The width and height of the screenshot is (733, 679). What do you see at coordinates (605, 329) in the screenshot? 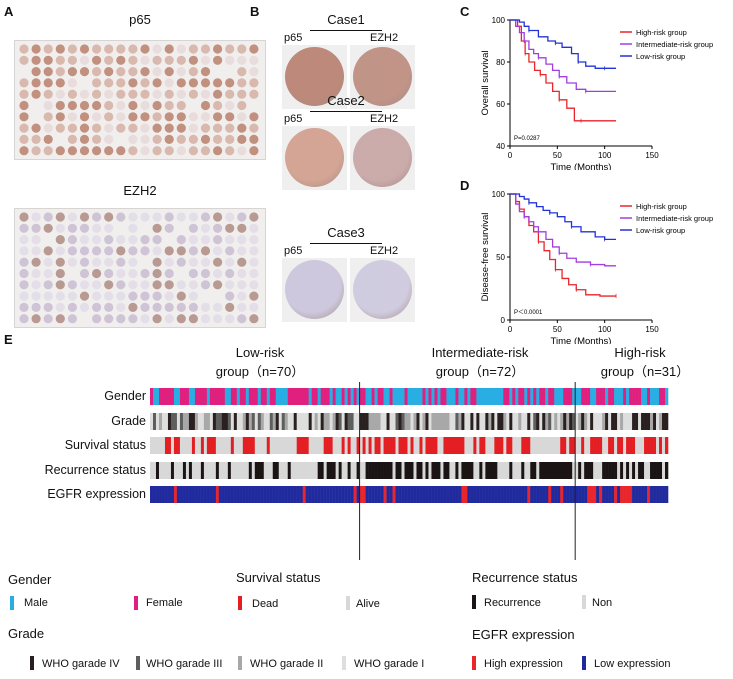
I see `x-tick-label: 100` at bounding box center [605, 329].